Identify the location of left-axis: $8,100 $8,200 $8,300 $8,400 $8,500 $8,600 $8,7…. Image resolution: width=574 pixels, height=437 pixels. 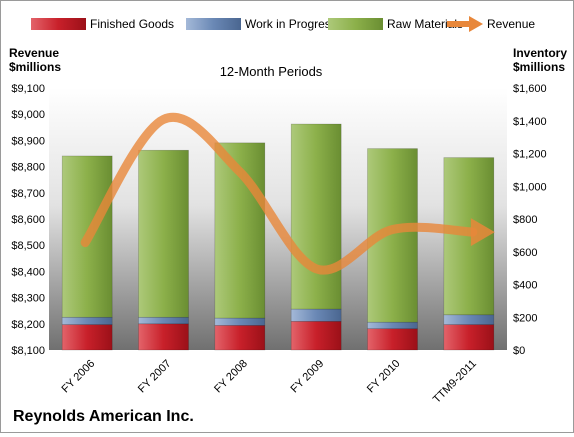
(28, 220).